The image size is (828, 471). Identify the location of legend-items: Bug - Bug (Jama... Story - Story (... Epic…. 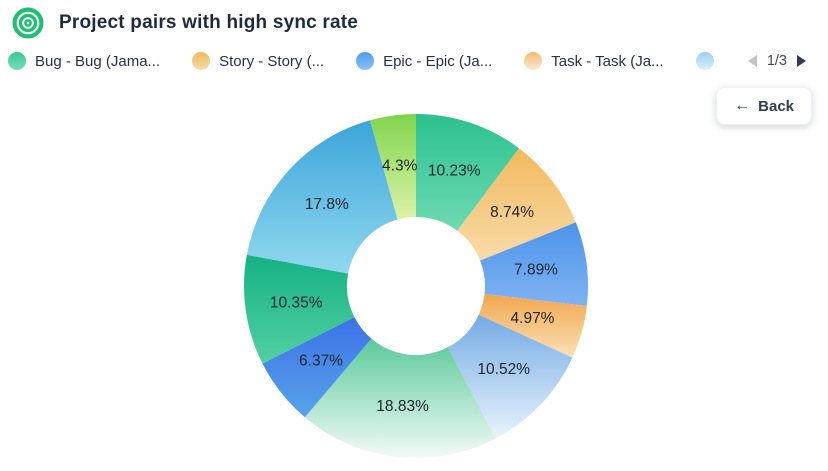
(372, 61).